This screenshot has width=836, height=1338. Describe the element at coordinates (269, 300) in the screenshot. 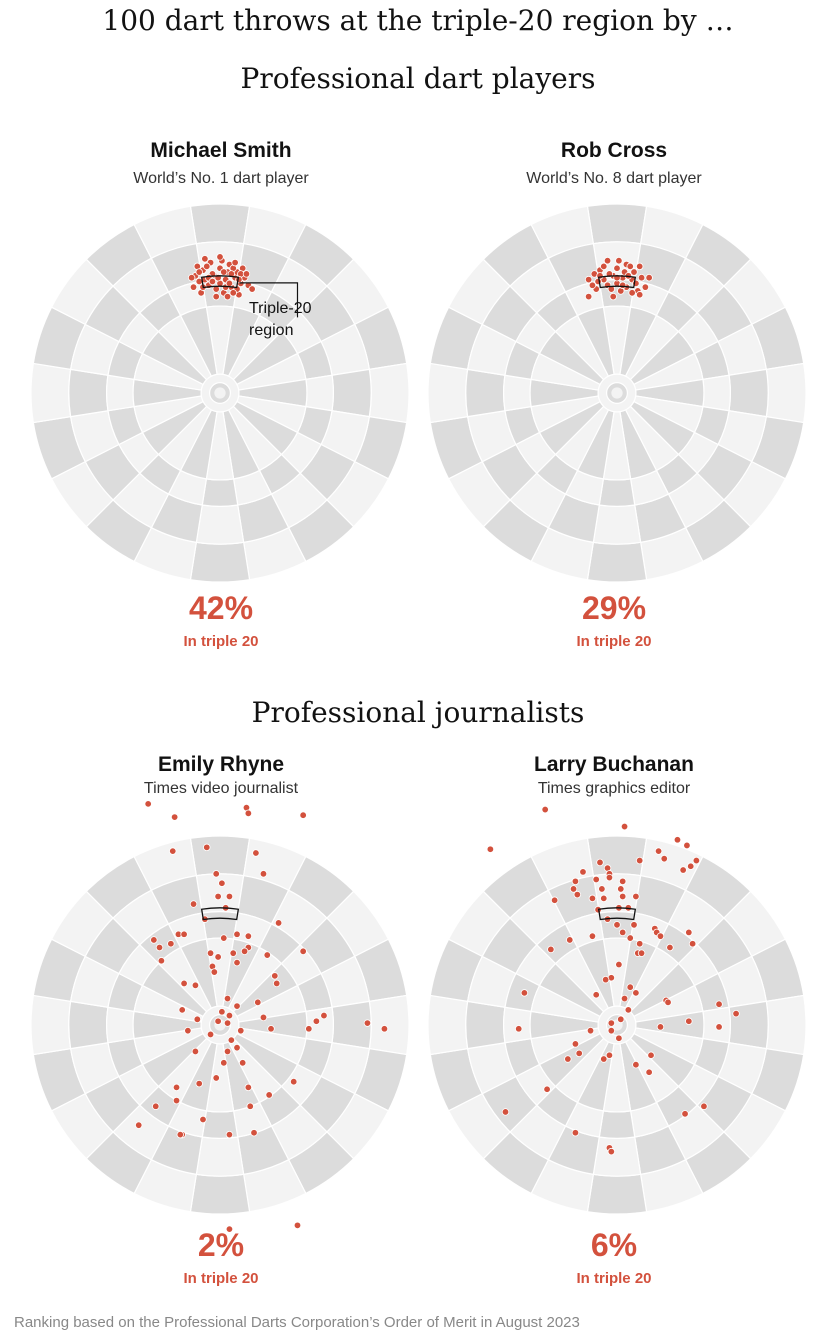

I see `annotation-leader-line` at that location.